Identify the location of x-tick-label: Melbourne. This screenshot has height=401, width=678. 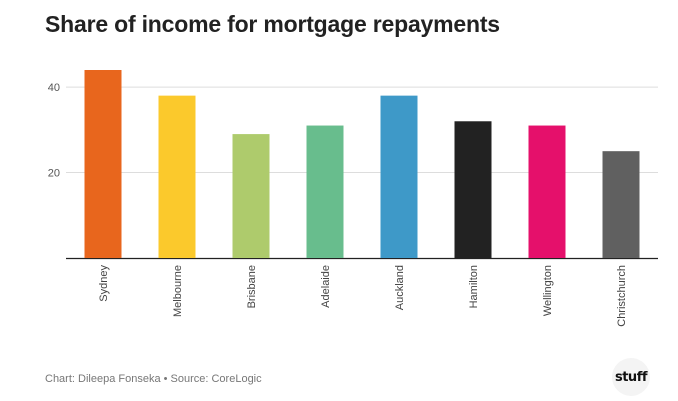
(178, 291).